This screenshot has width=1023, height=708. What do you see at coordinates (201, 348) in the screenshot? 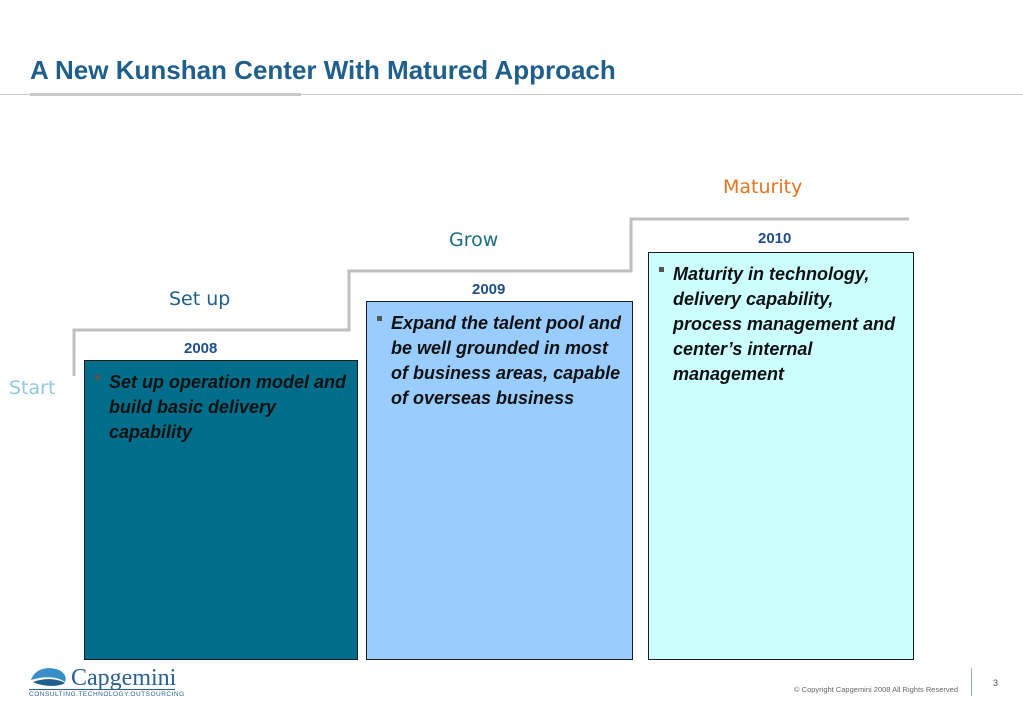
I see `stage-year-2008: 2008` at bounding box center [201, 348].